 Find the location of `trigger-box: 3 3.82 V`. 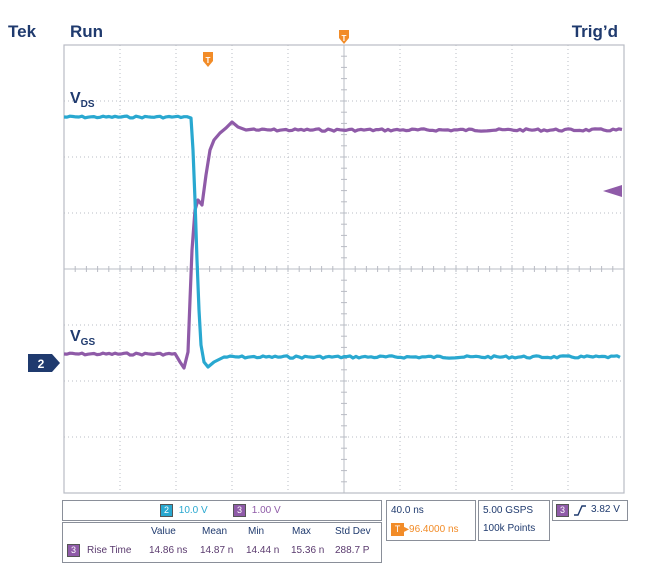

trigger-box: 3 3.82 V is located at coordinates (590, 510).